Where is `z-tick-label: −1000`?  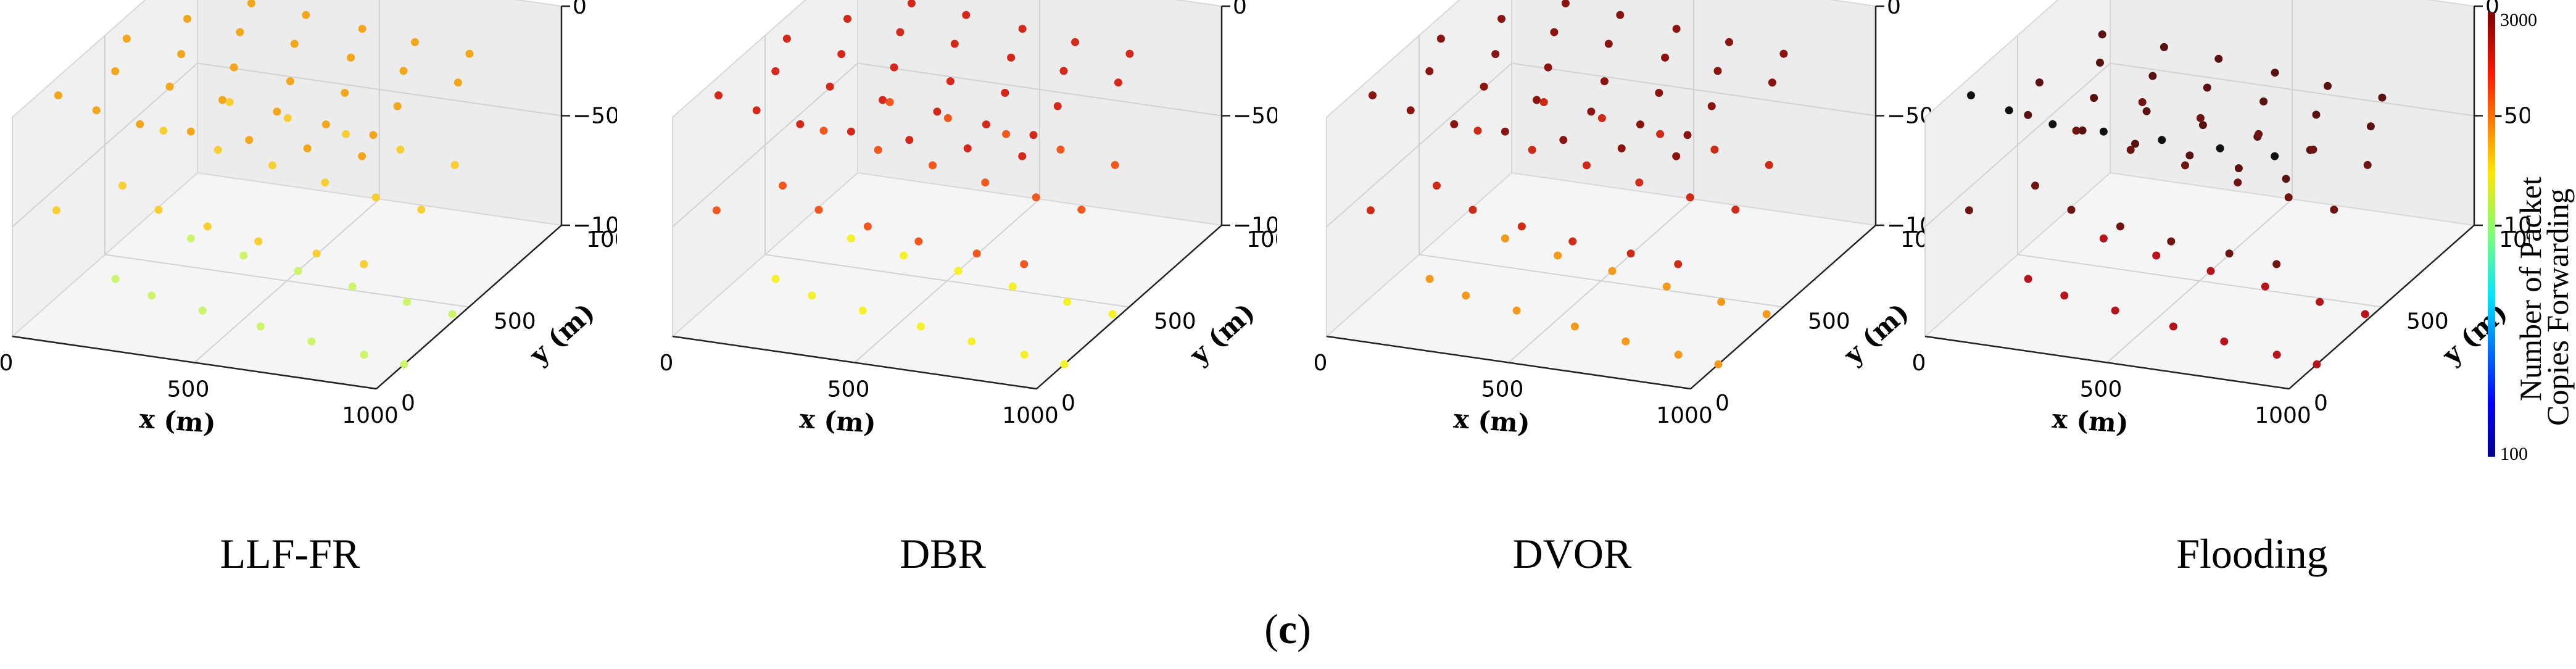
z-tick-label: −1000 is located at coordinates (1255, 226).